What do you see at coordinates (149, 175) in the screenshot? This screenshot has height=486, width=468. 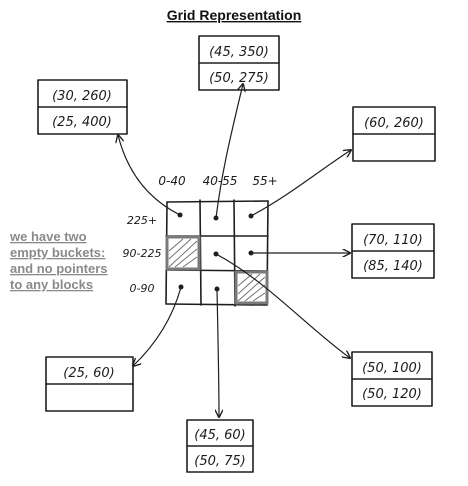 I see `arrow-to-top-left` at bounding box center [149, 175].